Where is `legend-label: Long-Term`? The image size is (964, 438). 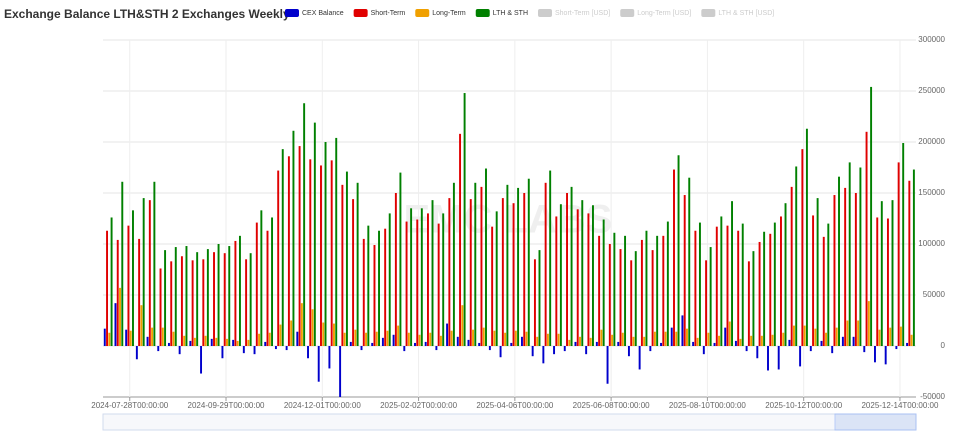 legend-label: Long-Term is located at coordinates (449, 13).